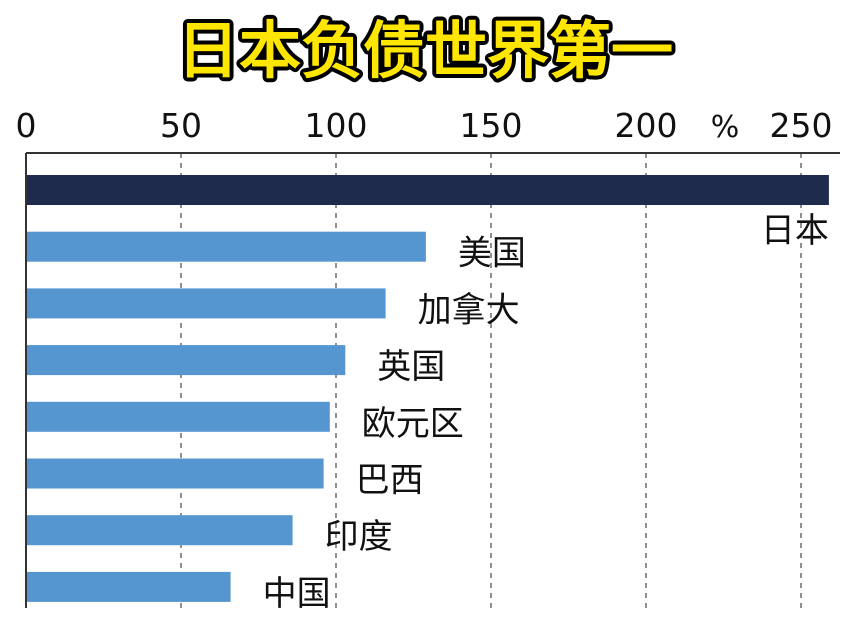  Describe the element at coordinates (336, 125) in the screenshot. I see `x-tick-label-100: 100` at that location.